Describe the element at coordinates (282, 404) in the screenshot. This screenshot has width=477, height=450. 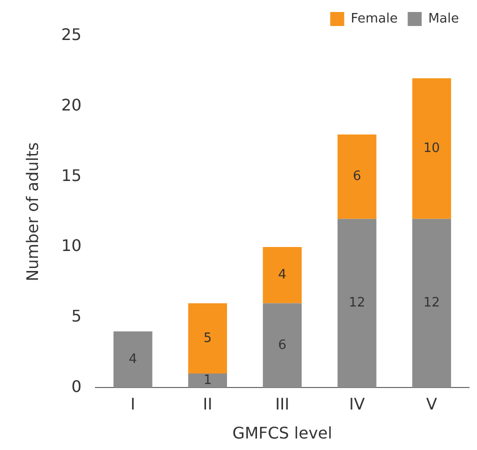
I see `x-tick-label: III` at that location.